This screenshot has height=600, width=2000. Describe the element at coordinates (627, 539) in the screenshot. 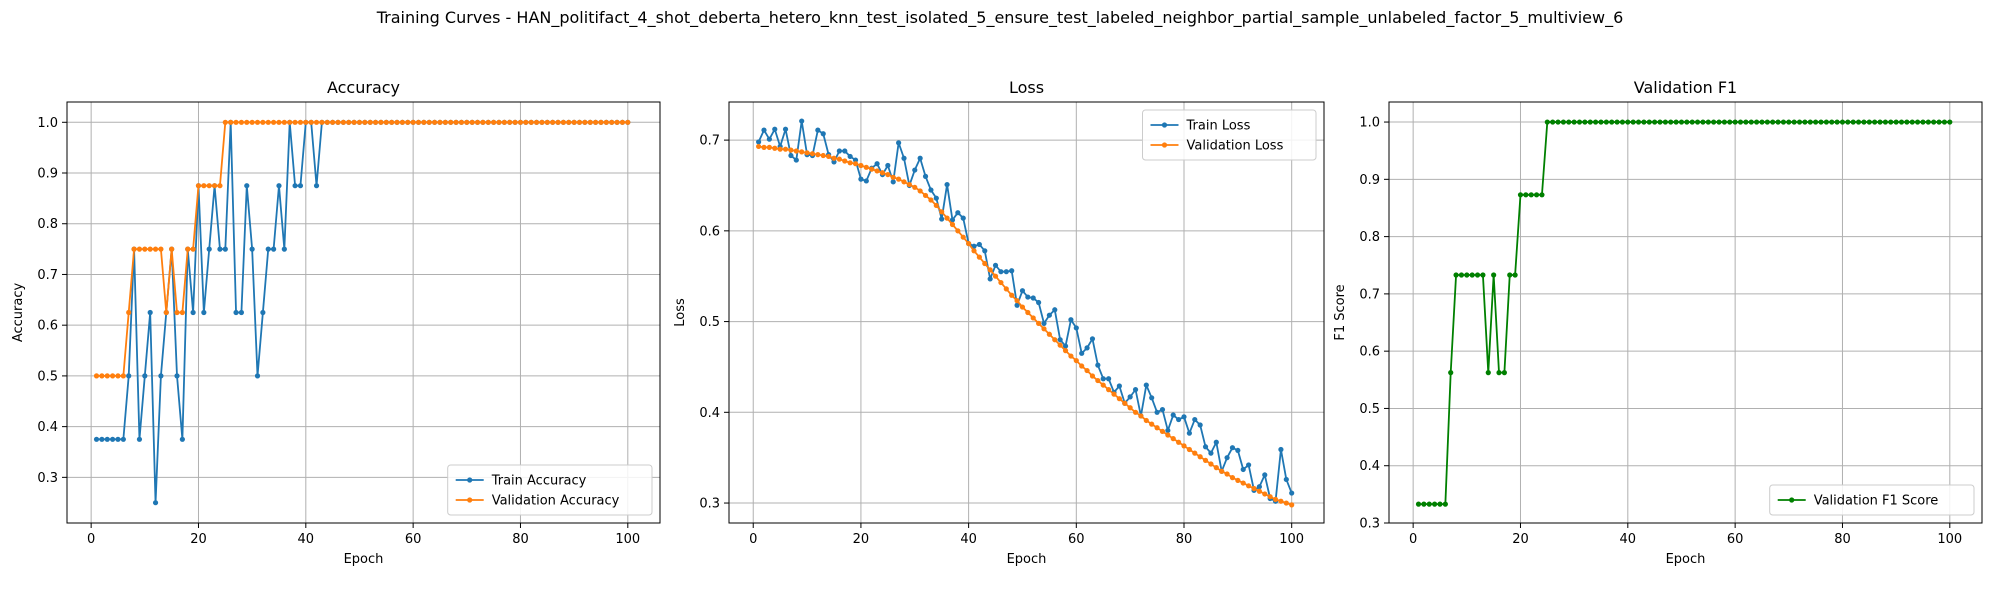

I see `x-tick-label: 100` at that location.